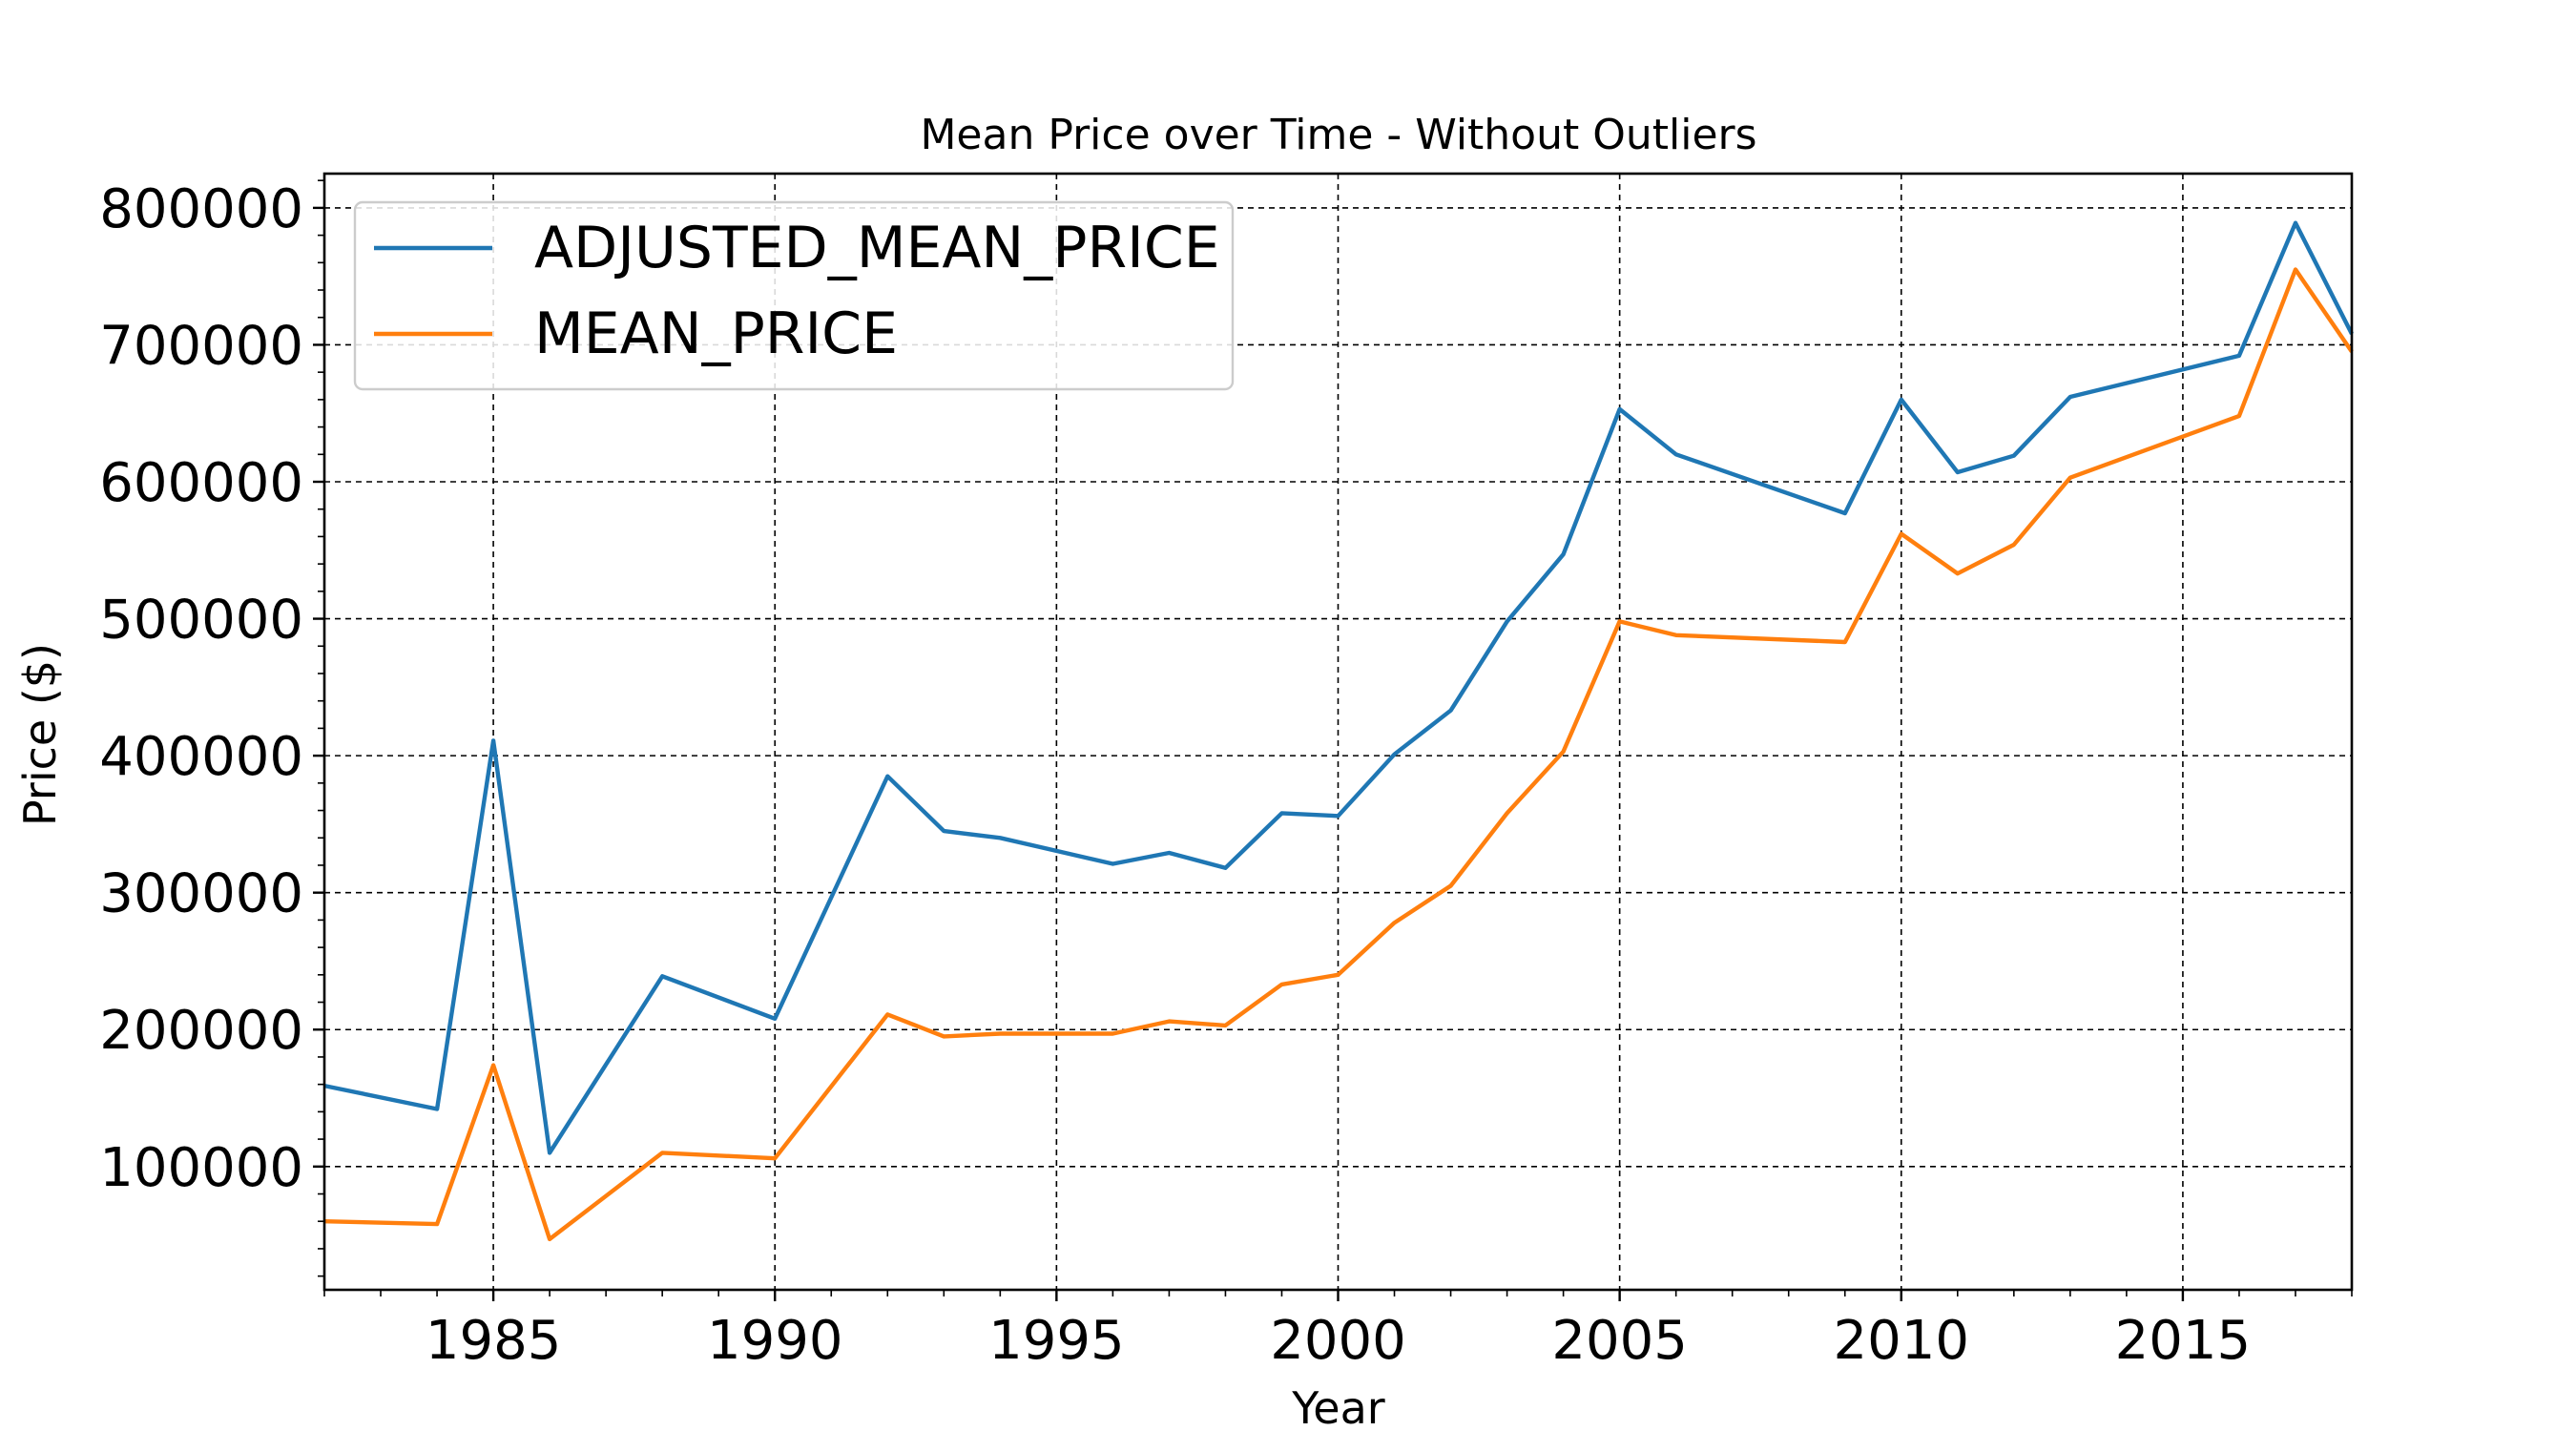  What do you see at coordinates (1619, 1341) in the screenshot?
I see `x-tick-label: 2005` at bounding box center [1619, 1341].